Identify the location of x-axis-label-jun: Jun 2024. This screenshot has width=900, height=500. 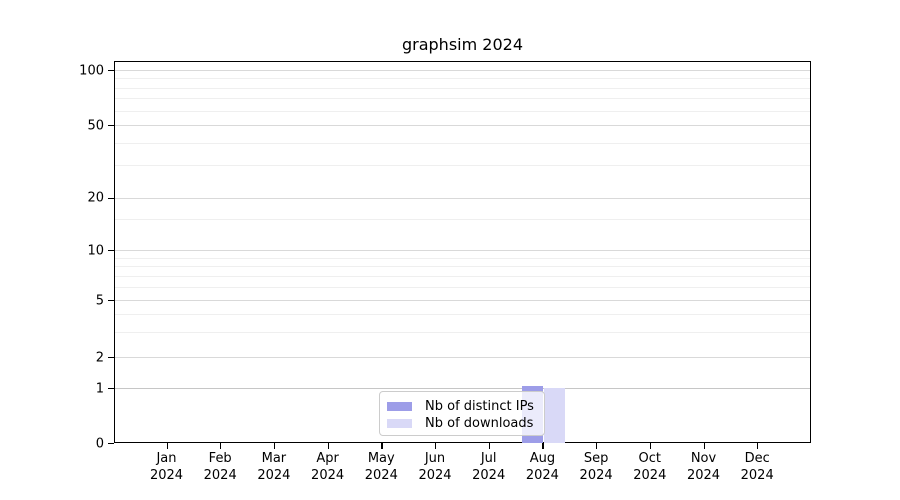
(435, 467).